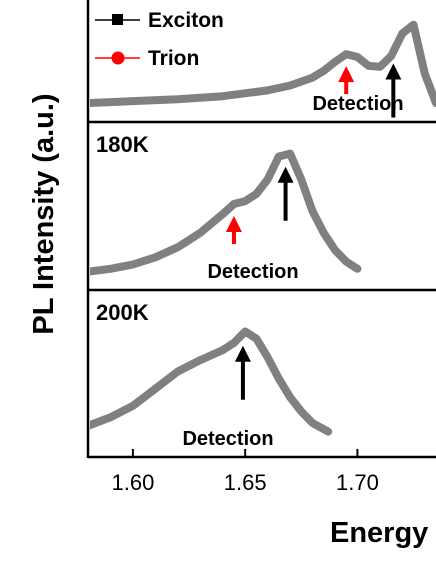  What do you see at coordinates (379, 533) in the screenshot?
I see `x-axis-label: Energy` at bounding box center [379, 533].